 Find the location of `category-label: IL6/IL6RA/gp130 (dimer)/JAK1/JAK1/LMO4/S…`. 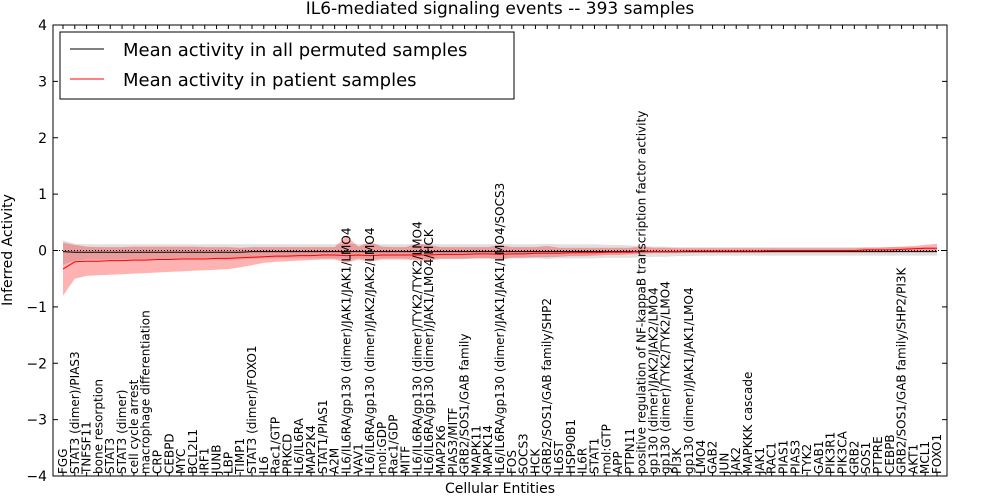

category-label: IL6/IL6RA/gp130 (dimer)/JAK1/JAK1/LMO4/S… is located at coordinates (500, 328).